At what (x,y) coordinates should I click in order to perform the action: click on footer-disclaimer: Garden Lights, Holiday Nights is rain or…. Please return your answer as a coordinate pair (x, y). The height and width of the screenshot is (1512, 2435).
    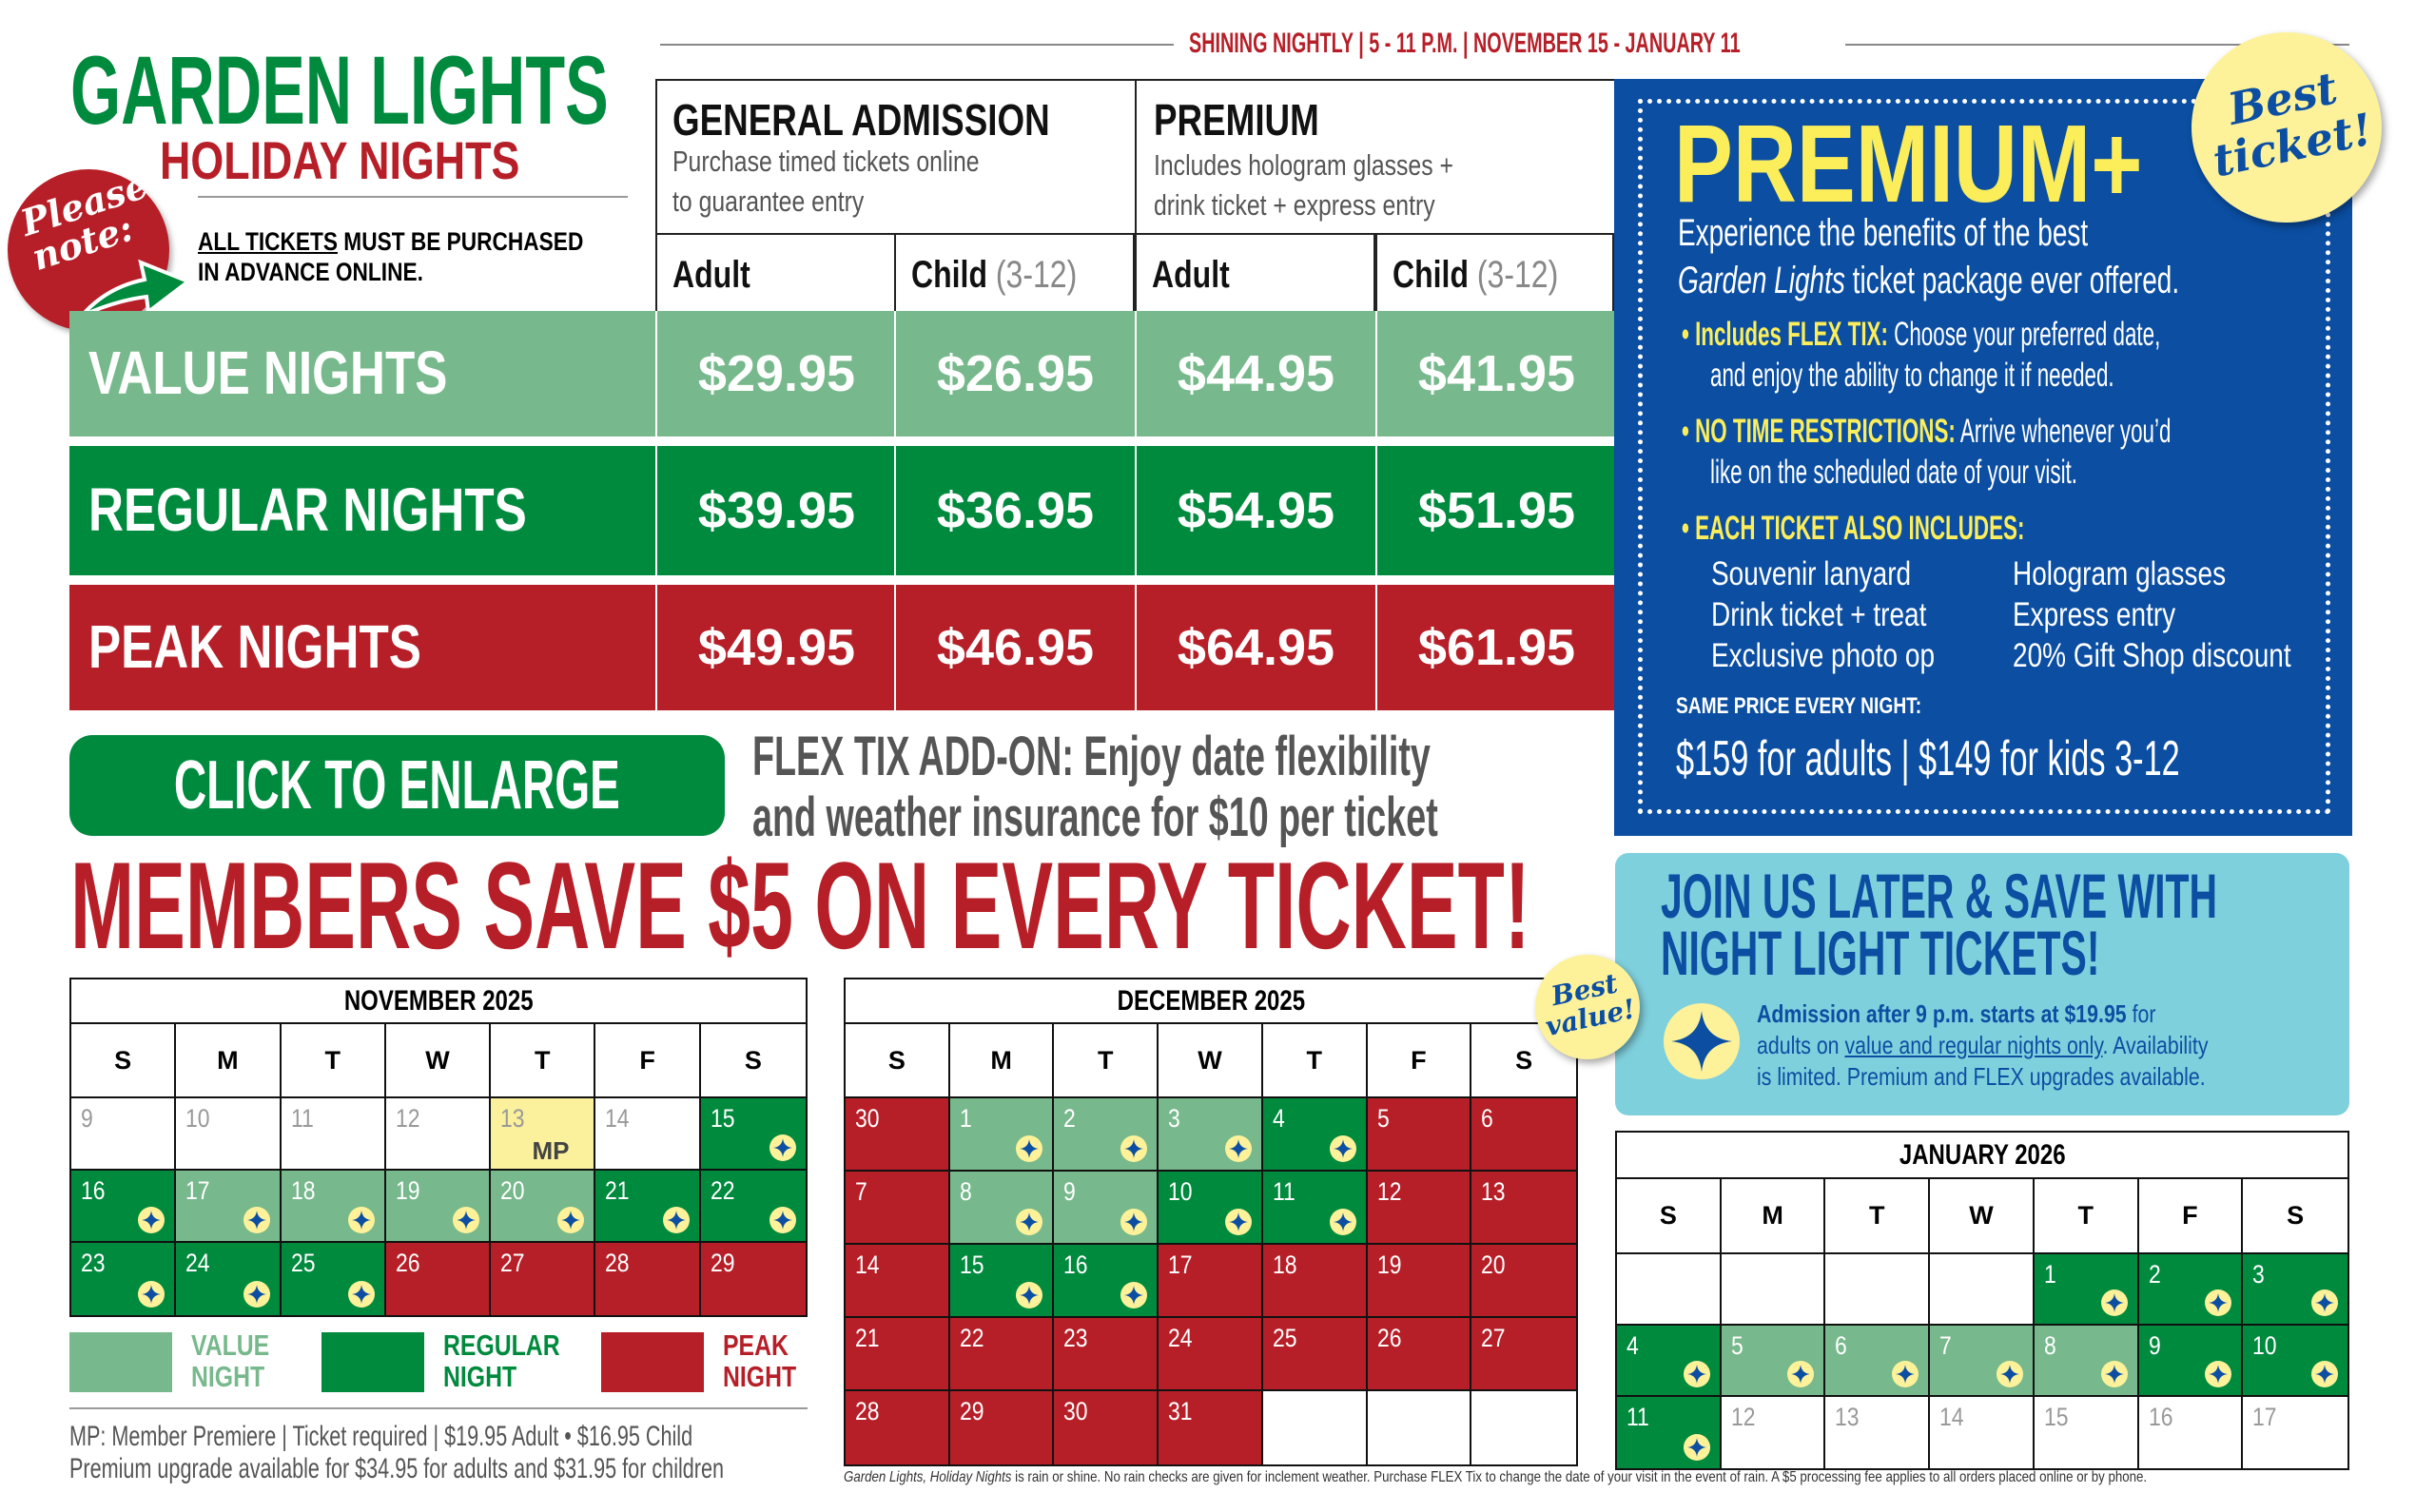
    Looking at the image, I should click on (1496, 1477).